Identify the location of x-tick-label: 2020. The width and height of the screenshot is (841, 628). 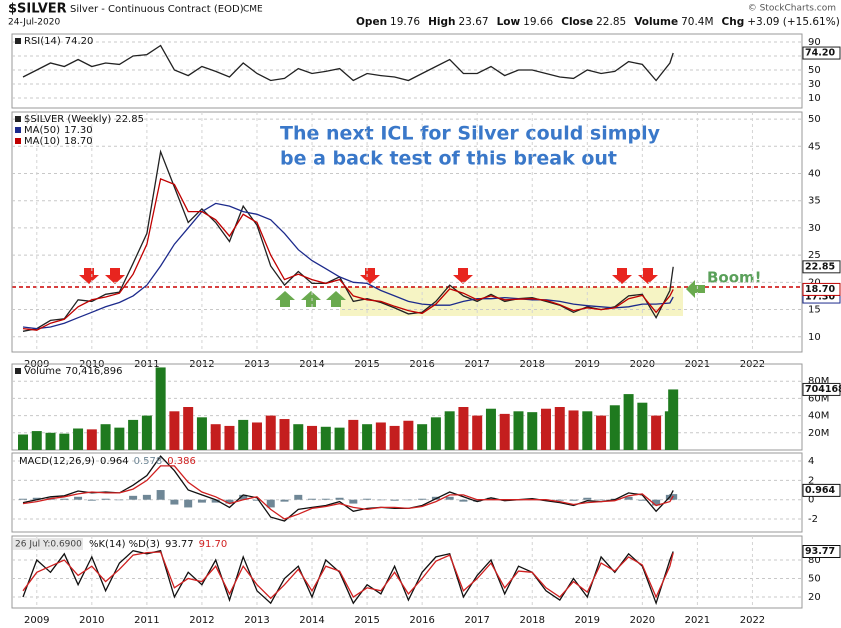
(642, 620).